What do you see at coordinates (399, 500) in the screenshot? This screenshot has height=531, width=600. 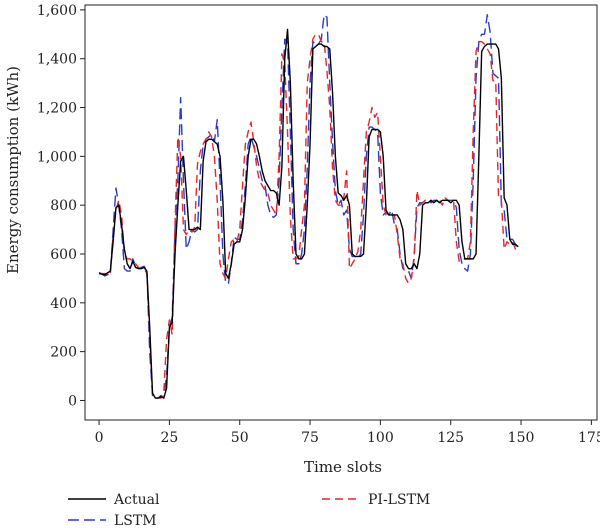 I see `legend-label-pi-lstm: PI-LSTM` at bounding box center [399, 500].